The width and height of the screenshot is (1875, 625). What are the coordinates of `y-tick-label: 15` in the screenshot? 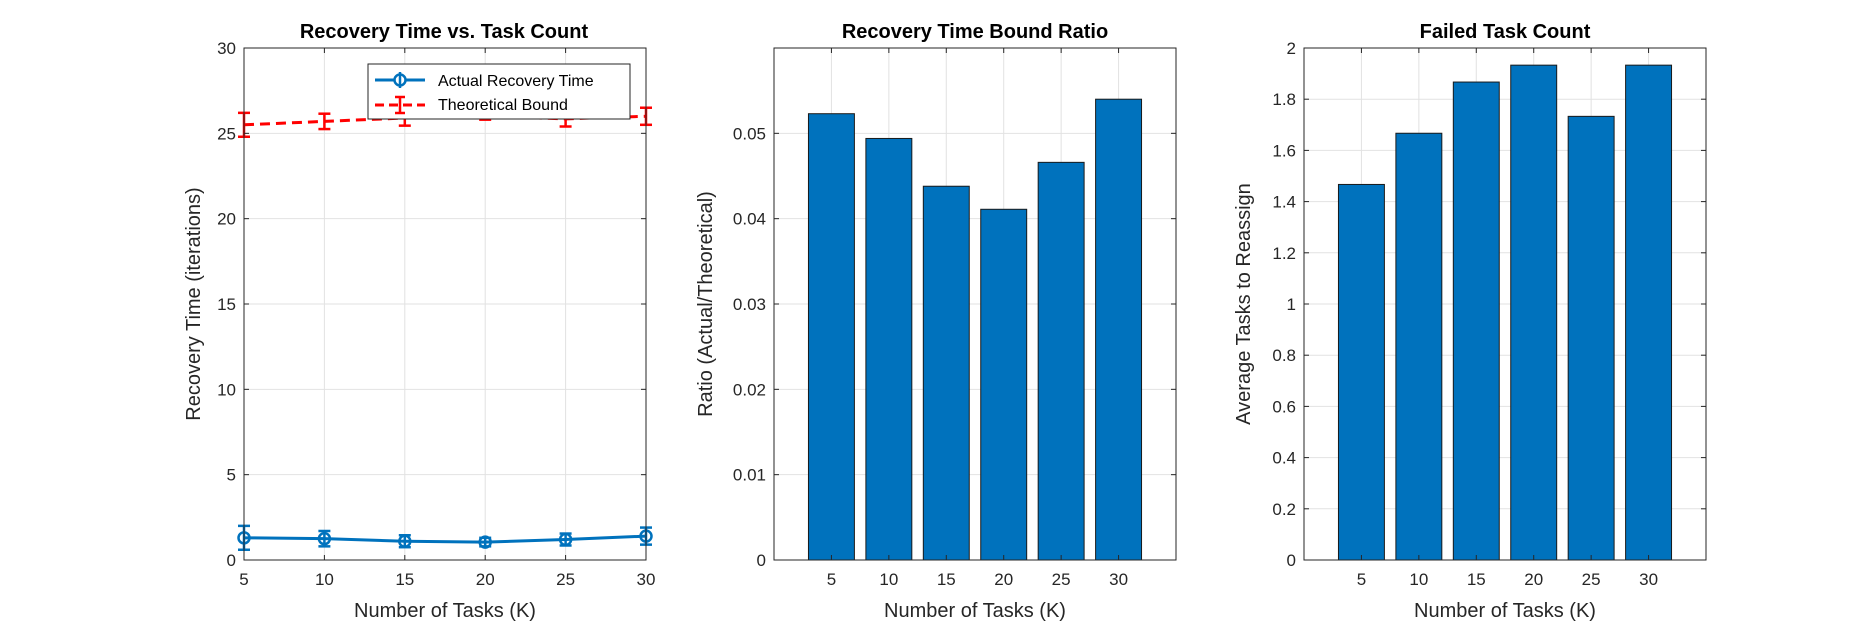 It's located at (226, 304).